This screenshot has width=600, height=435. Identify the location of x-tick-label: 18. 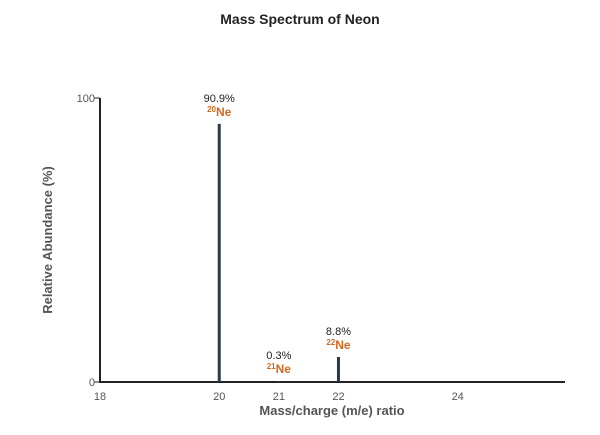
(100, 397).